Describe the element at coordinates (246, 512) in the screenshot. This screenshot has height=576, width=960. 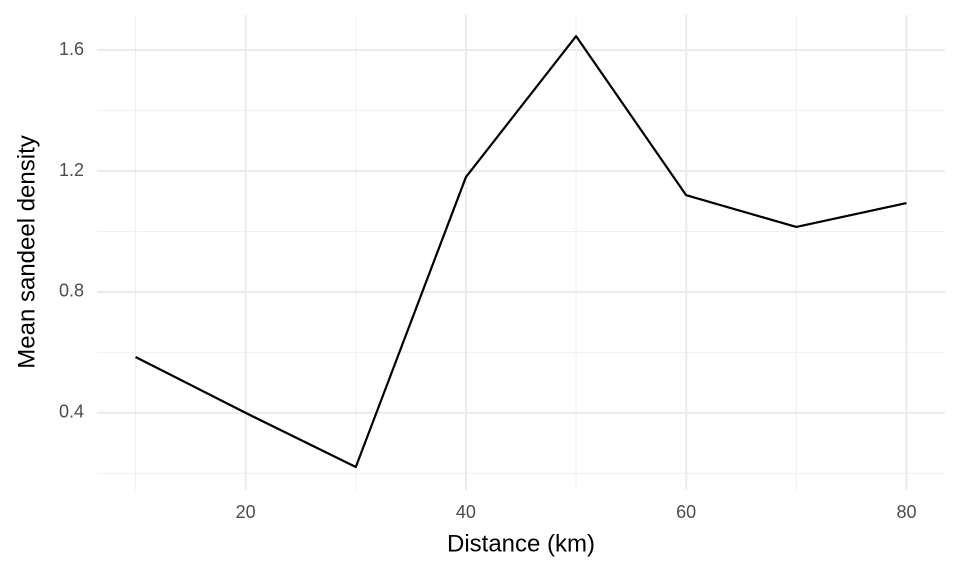
I see `x-tick-label: 20` at that location.